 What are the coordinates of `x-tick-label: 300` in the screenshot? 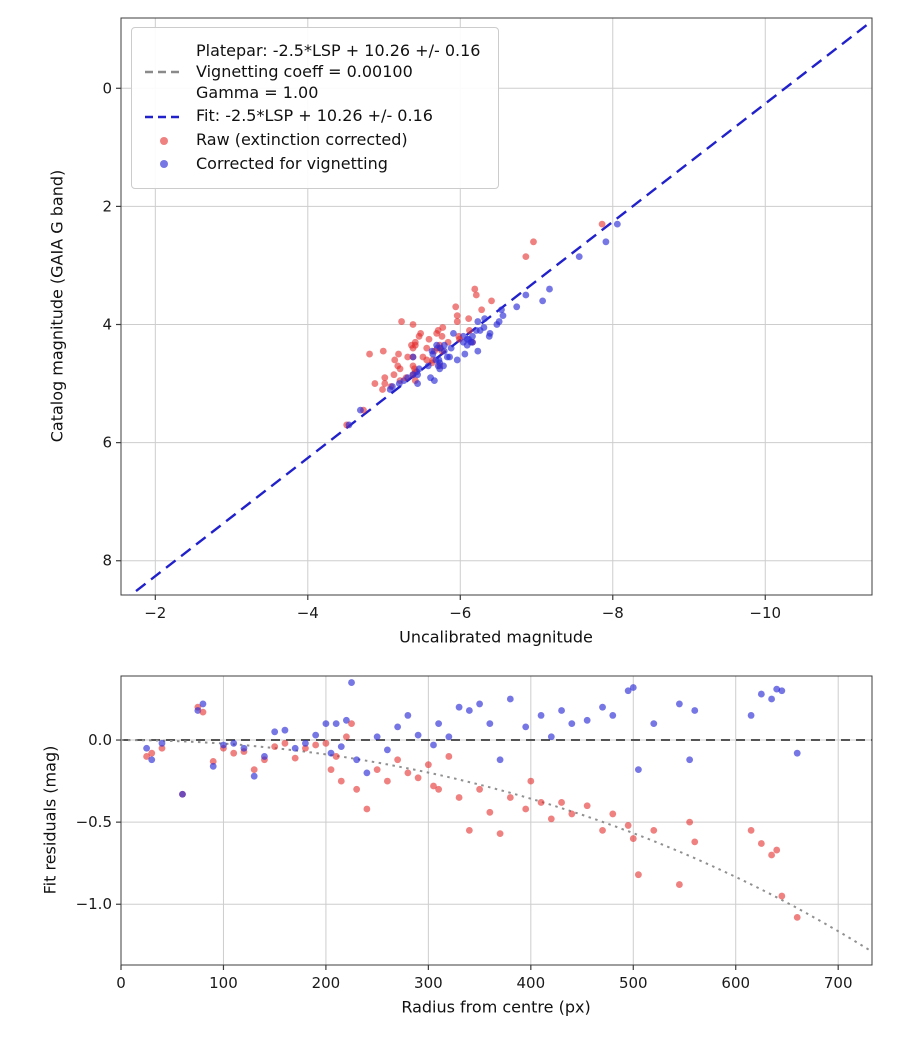 It's located at (428, 983).